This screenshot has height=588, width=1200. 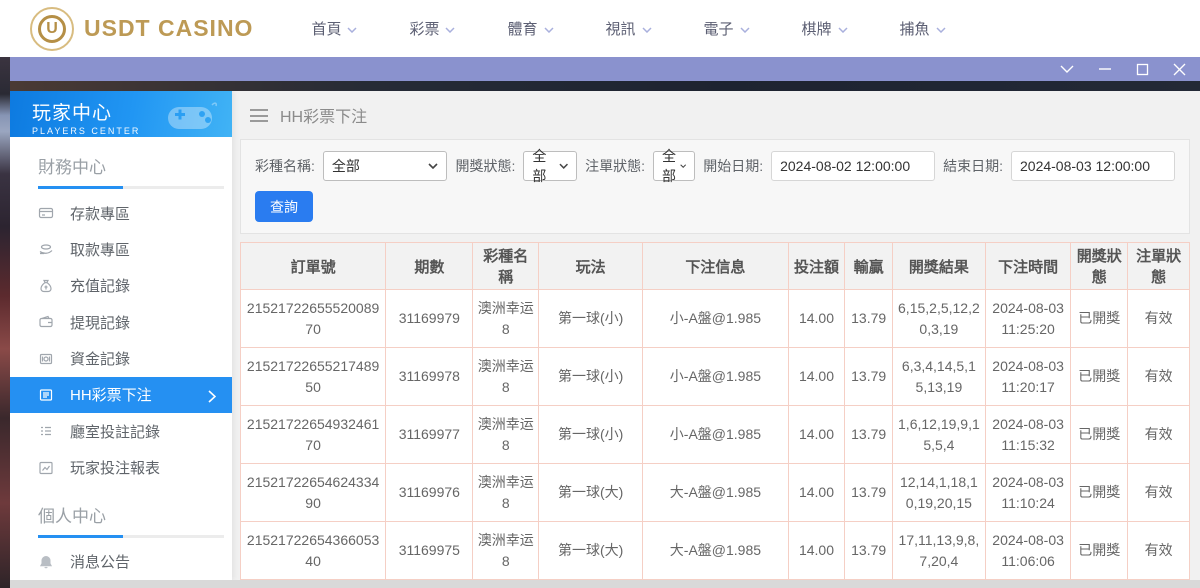 I want to click on bet-time-cell: 2024-08-03 11:06:06, so click(x=1028, y=550).